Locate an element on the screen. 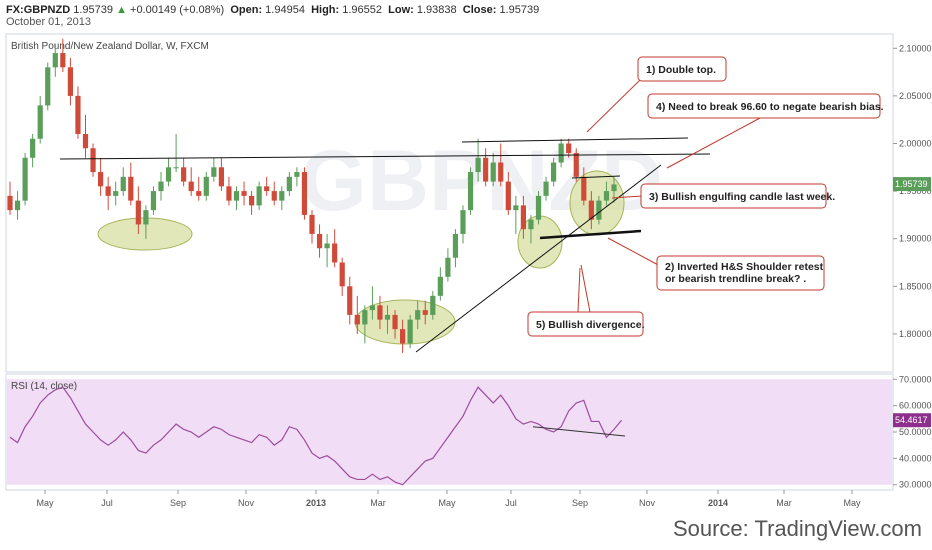  price-tick-label: 1.80000 is located at coordinates (915, 334).